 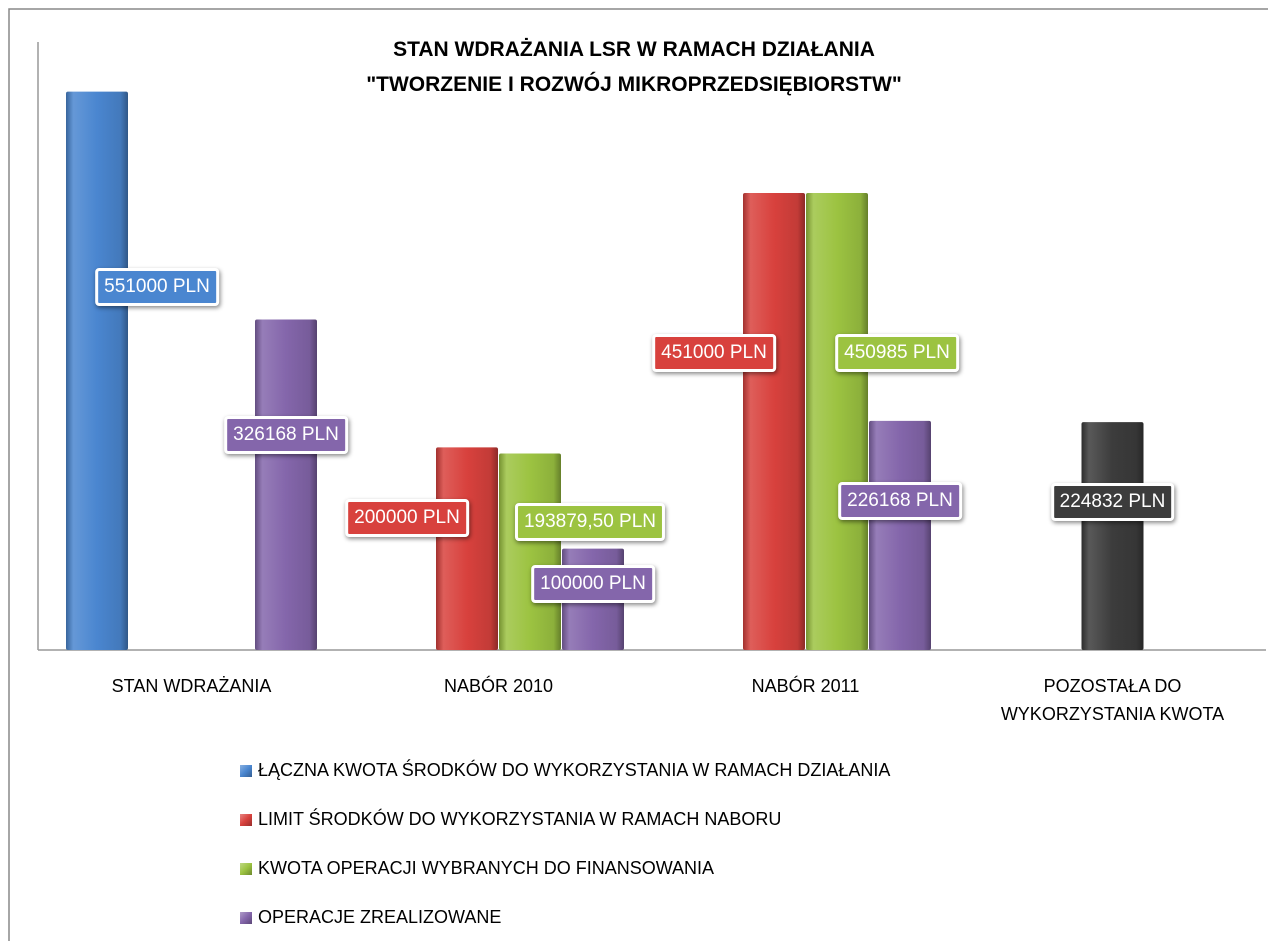 I want to click on data-label: 226168 PLN, so click(x=900, y=501).